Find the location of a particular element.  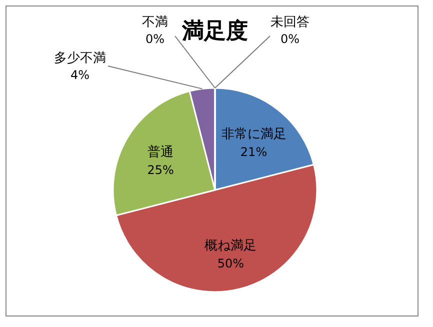

slice-label: 多少不満 is located at coordinates (80, 58).